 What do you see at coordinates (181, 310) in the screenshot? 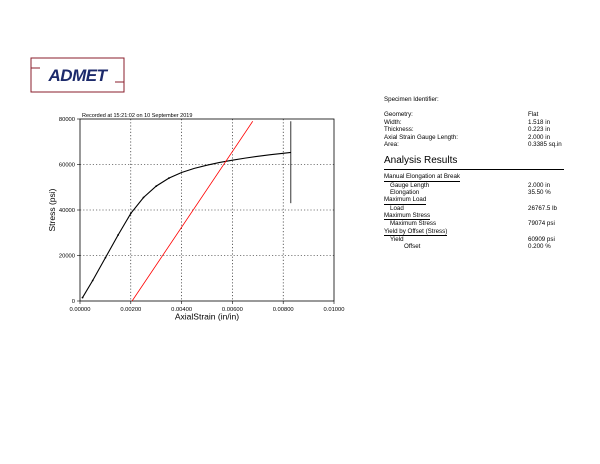
I see `x-tick-label: 0.00400` at bounding box center [181, 310].